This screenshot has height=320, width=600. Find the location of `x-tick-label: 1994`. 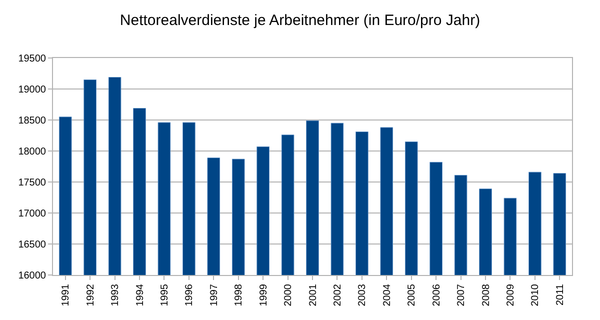

x-tick-label: 1994 is located at coordinates (140, 295).